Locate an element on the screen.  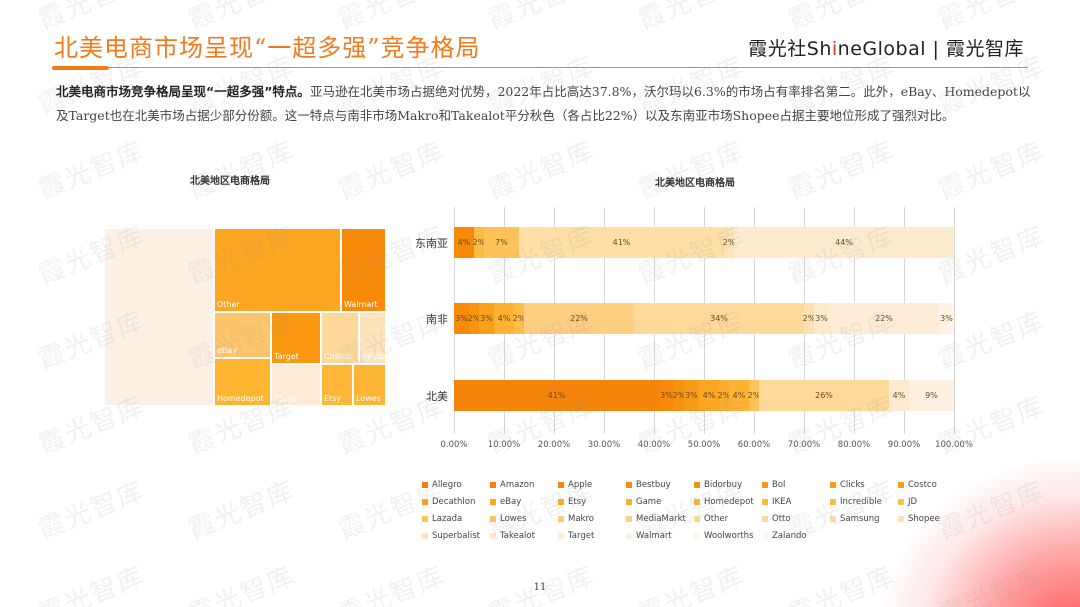
gridline is located at coordinates (954, 320).